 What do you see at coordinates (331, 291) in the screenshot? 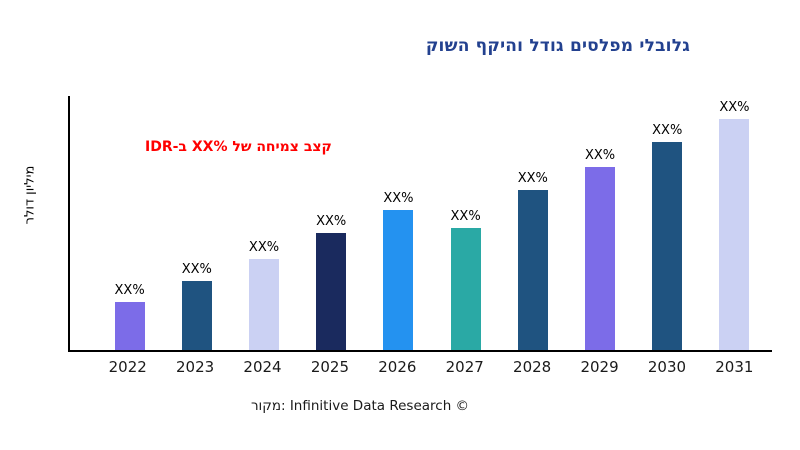
I see `bar-2025` at bounding box center [331, 291].